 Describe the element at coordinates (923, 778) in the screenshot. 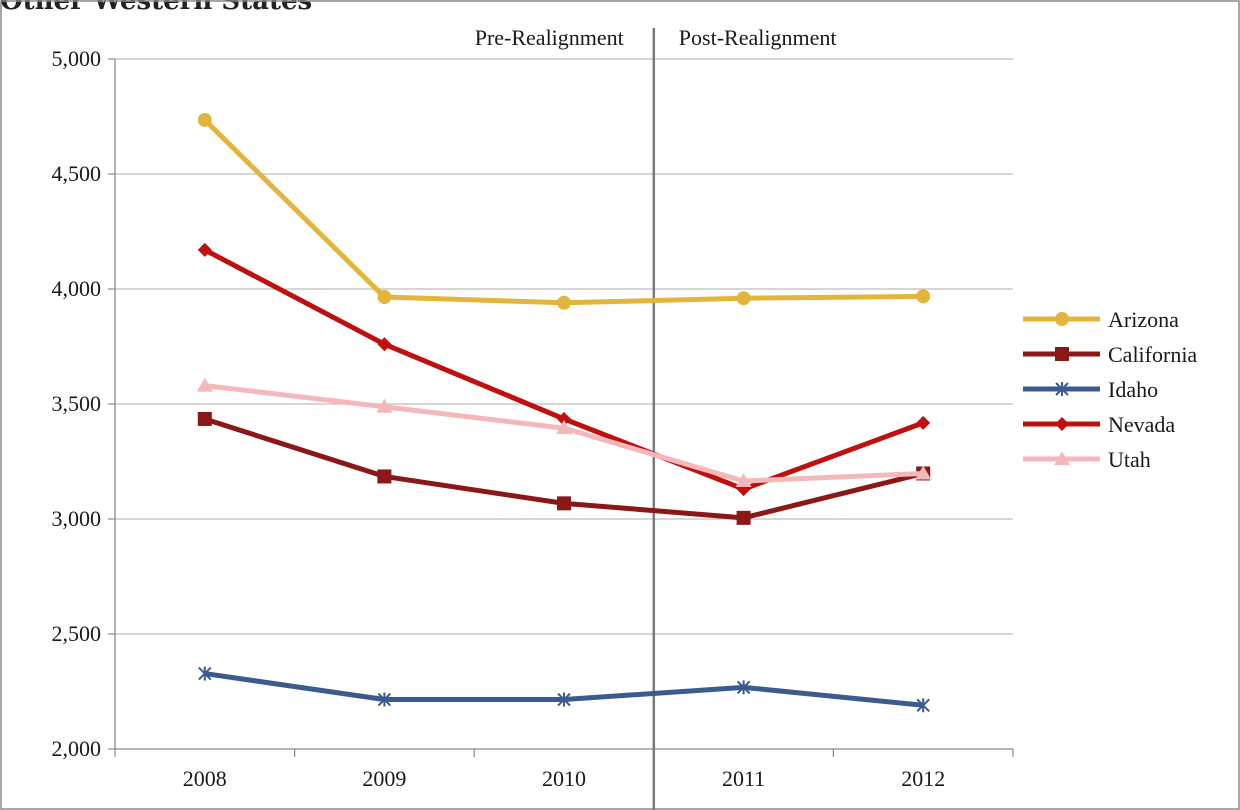

I see `x-tick-label: 2012` at that location.